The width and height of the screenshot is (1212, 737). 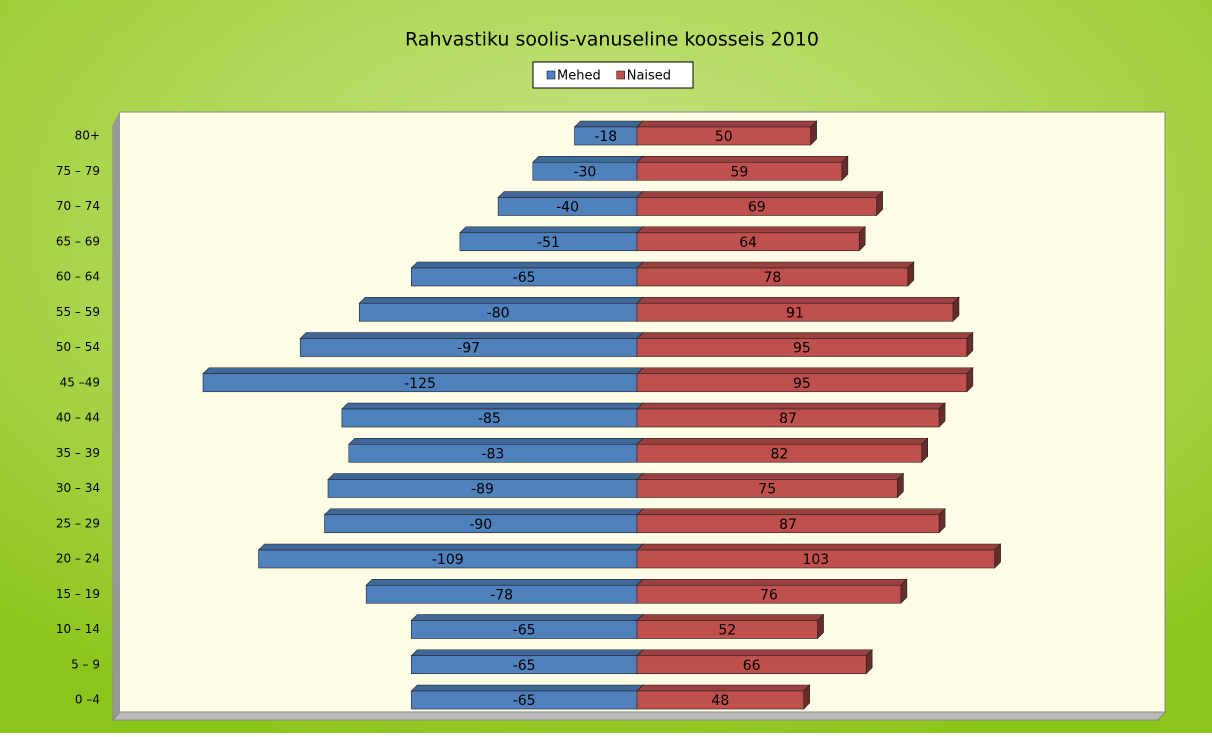 I want to click on value-label: -78, so click(x=501, y=595).